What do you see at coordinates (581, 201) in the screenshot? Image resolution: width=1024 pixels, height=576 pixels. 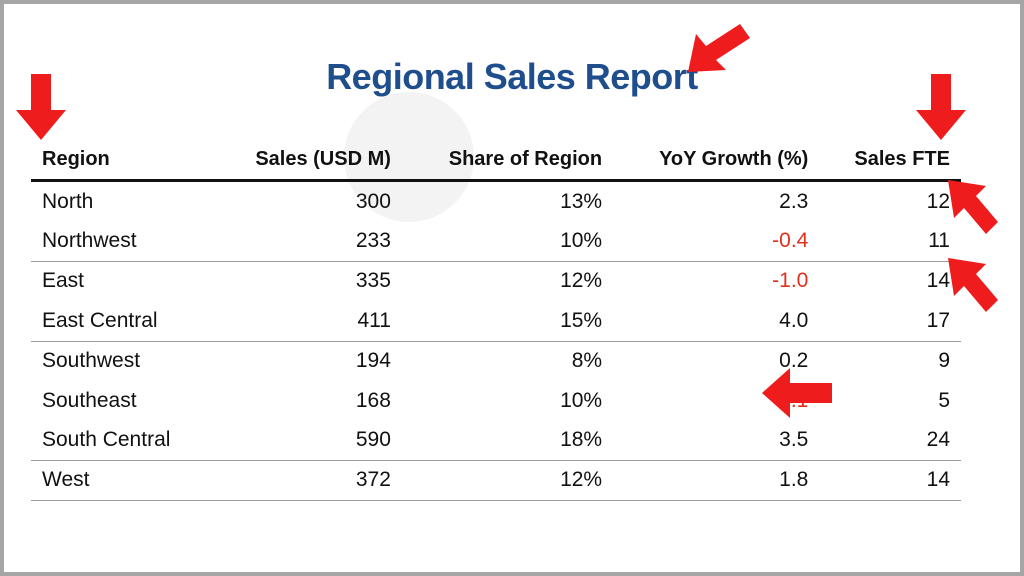 I see `cell-share: 13%` at bounding box center [581, 201].